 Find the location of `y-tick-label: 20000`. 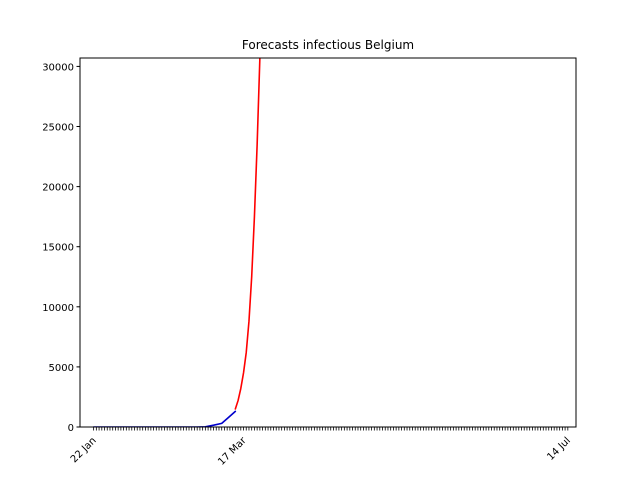

y-tick-label: 20000 is located at coordinates (58, 188).